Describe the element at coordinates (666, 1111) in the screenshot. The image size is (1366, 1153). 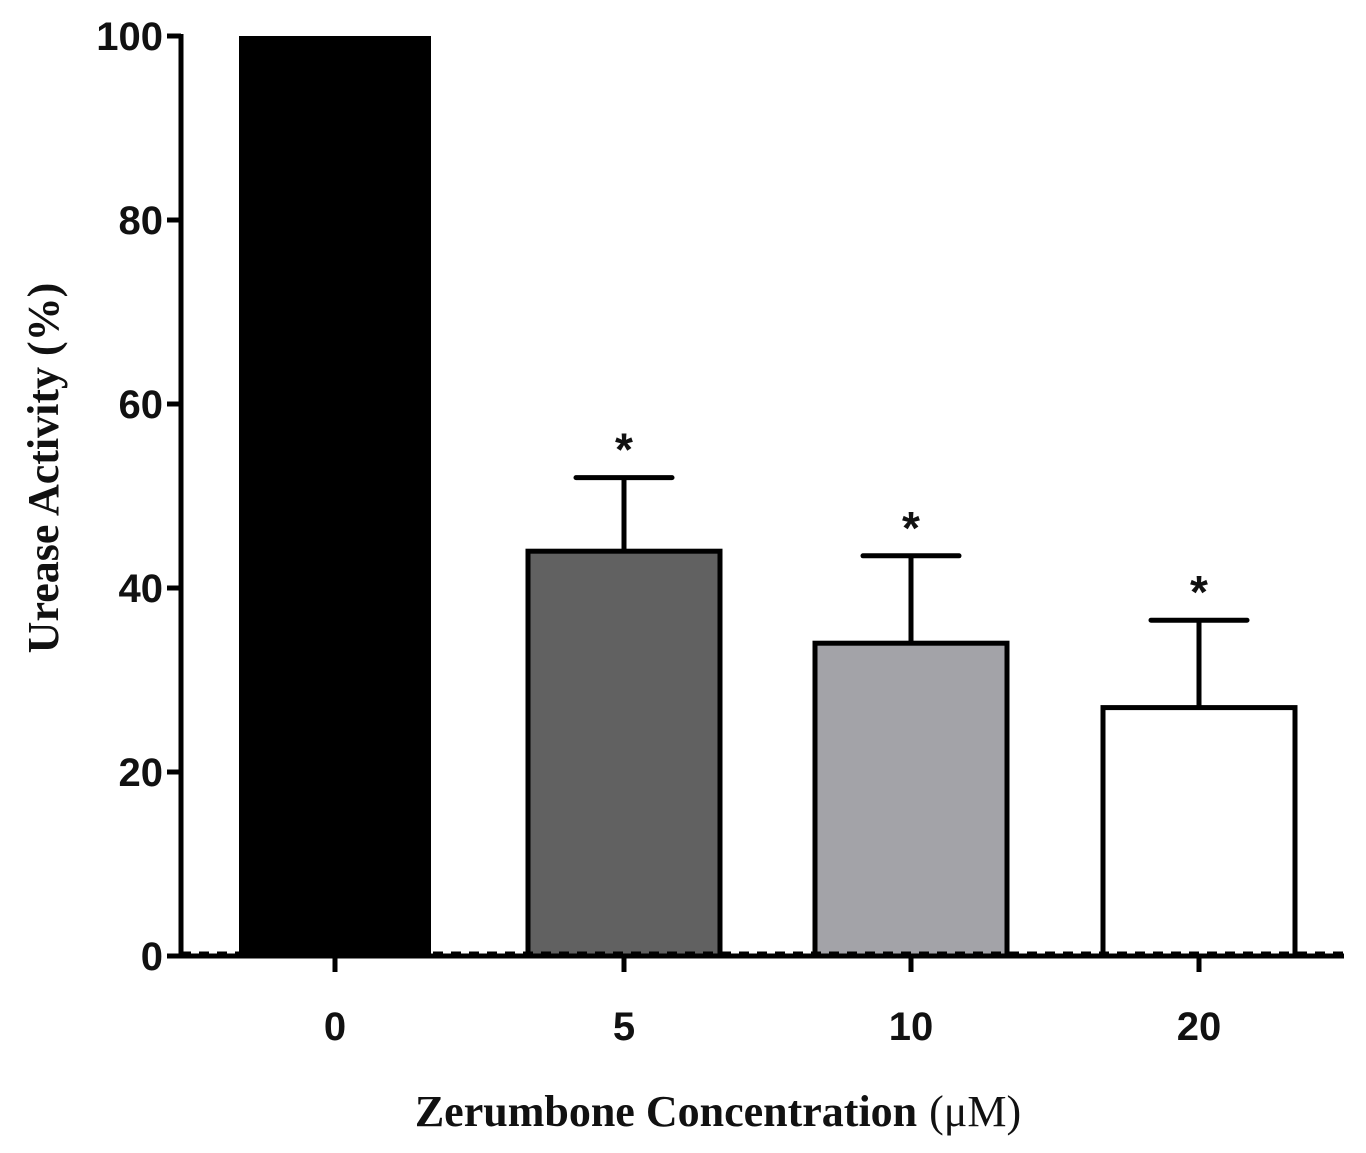
I see `x-axis-title-text: Zerumbone Concentration` at that location.